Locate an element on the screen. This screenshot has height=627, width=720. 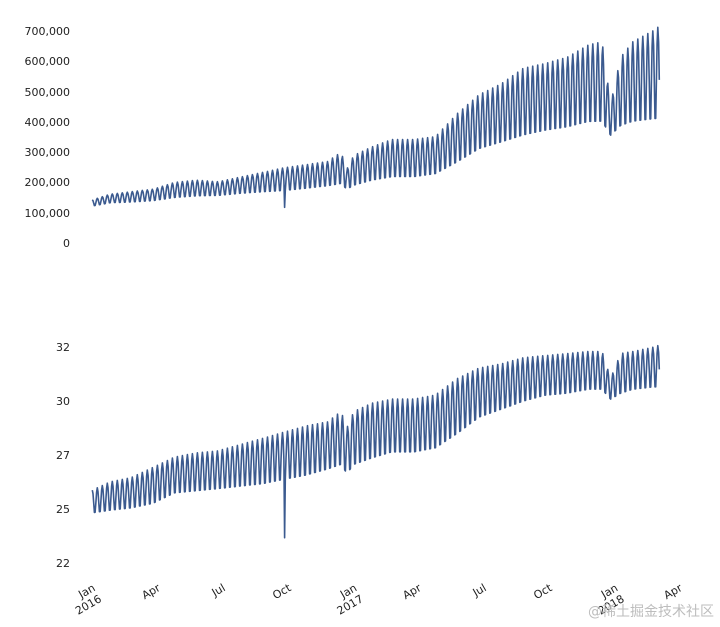
chart-top-ytick-label: 100,000 is located at coordinates (48, 213).